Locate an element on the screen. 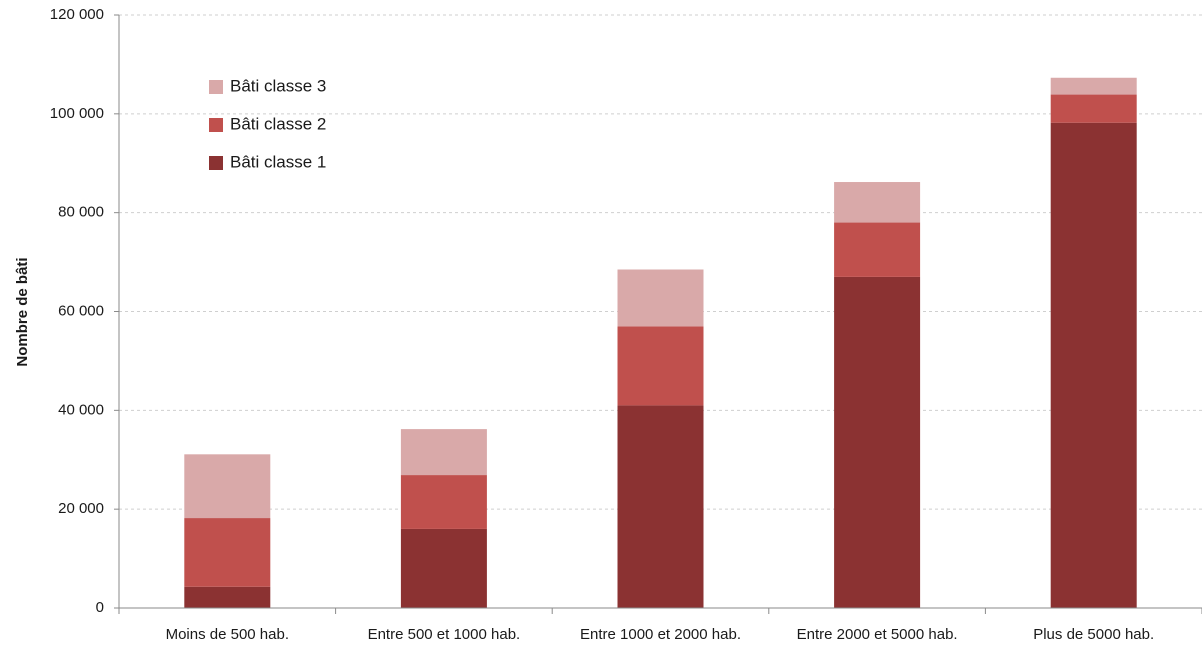 The height and width of the screenshot is (651, 1202). y-tick-labels: 0 20 000 40 000 60 000 80 000 100 000 120 000 is located at coordinates (84, 311).